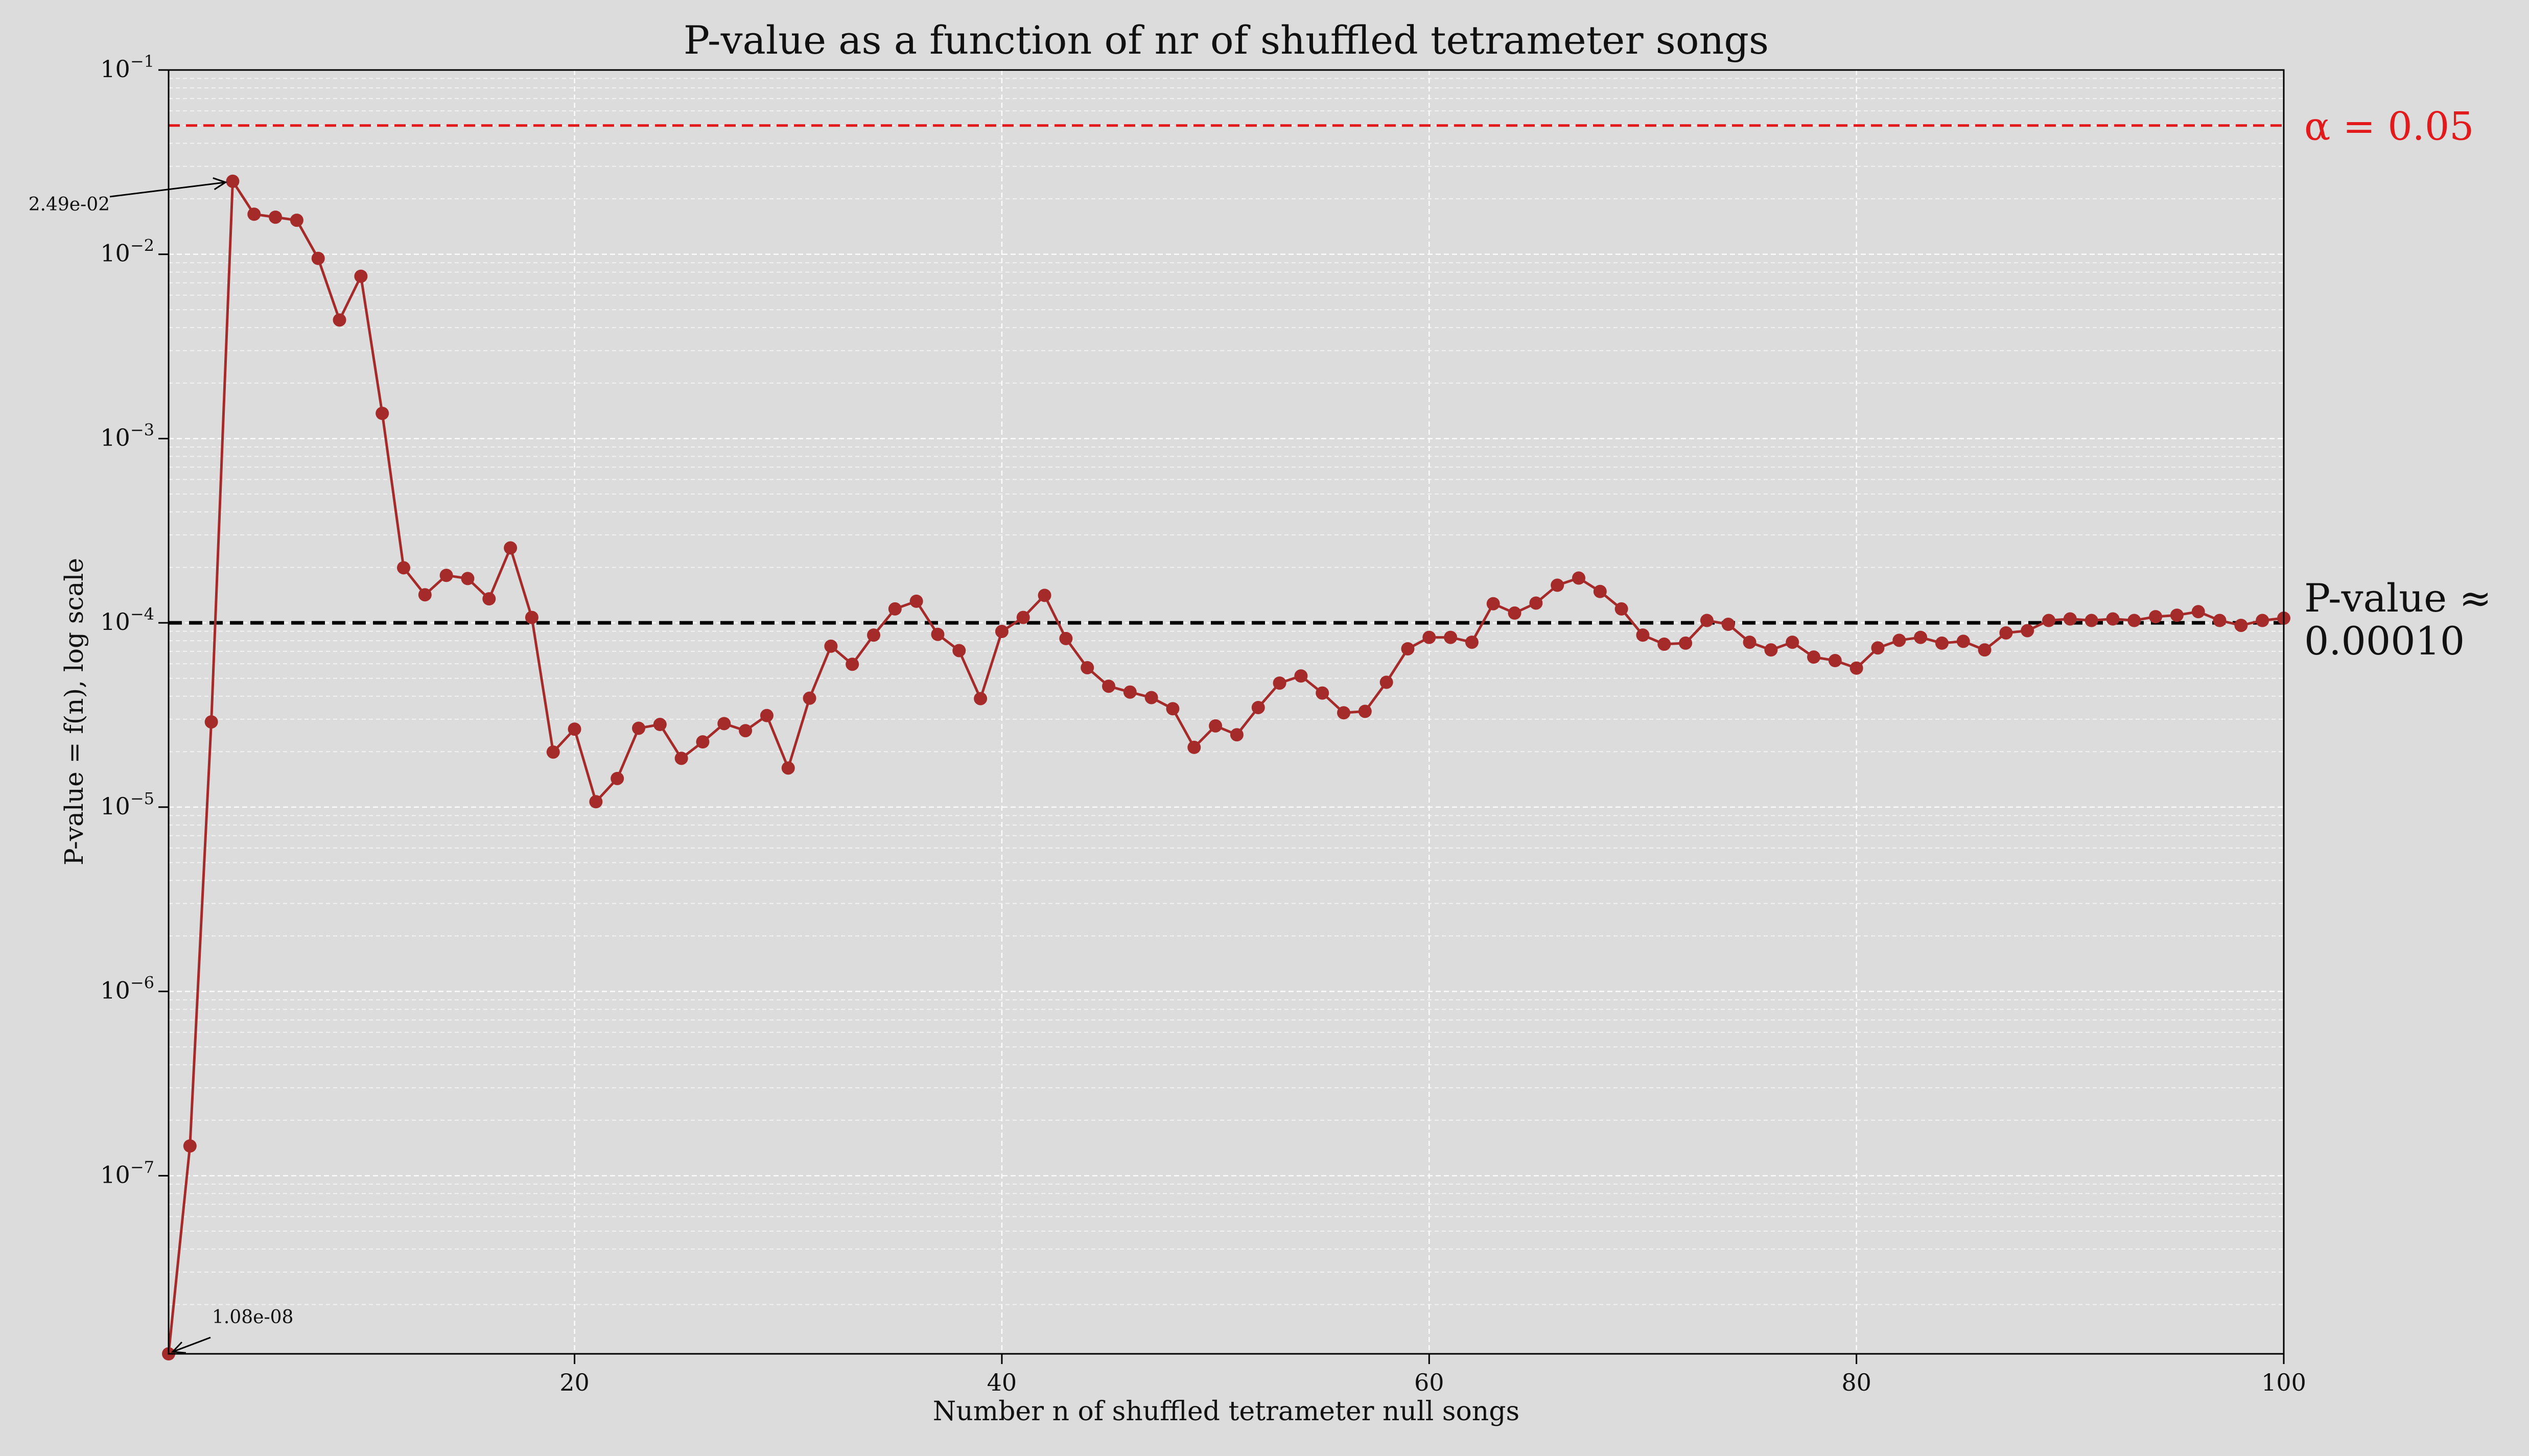  Describe the element at coordinates (2283, 1382) in the screenshot. I see `x-tick-label: 100` at that location.